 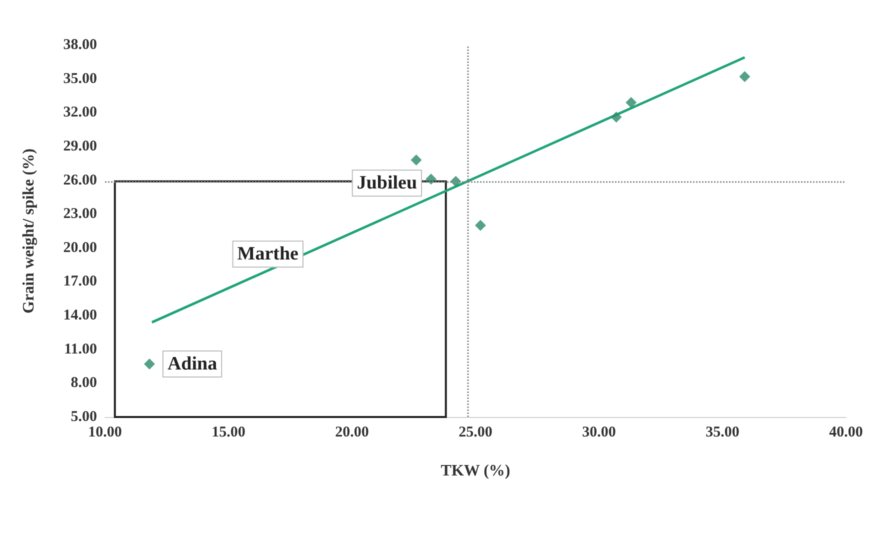 I want to click on y-tick-label: 32.00, so click(x=80, y=112).